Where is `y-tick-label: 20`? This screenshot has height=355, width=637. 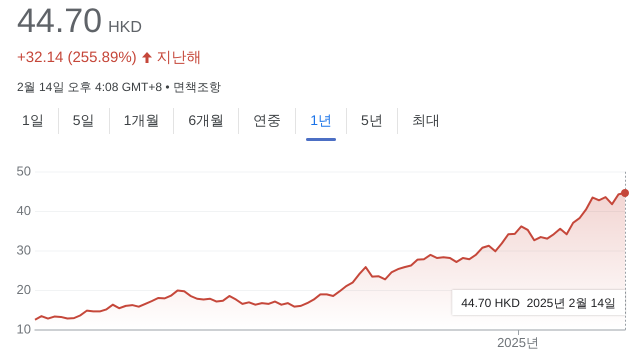
y-tick-label: 20 is located at coordinates (23, 290).